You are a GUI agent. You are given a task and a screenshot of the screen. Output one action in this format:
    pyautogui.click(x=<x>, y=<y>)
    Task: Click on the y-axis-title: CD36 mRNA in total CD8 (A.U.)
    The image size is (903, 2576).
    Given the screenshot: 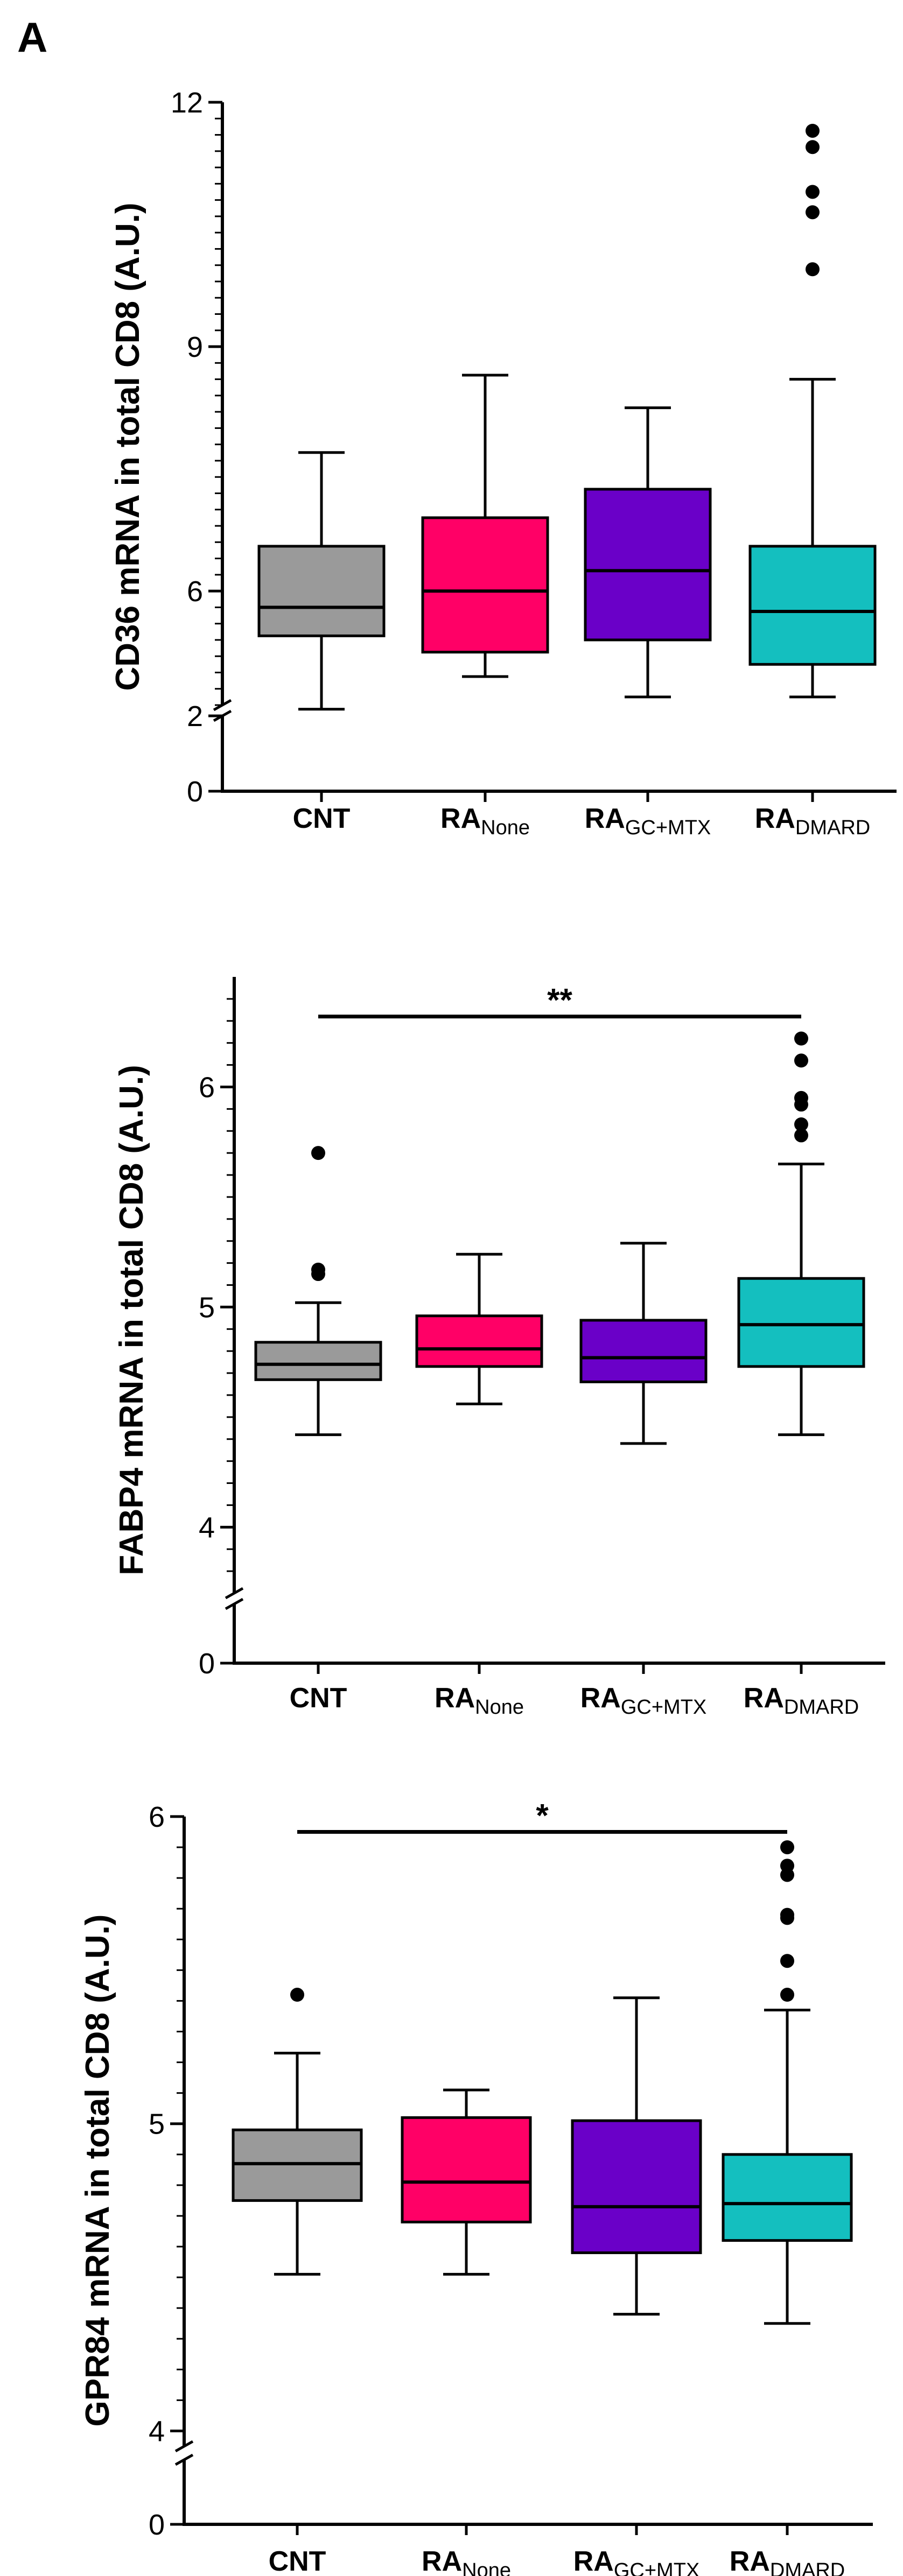 What is the action you would take?
    pyautogui.click(x=127, y=447)
    